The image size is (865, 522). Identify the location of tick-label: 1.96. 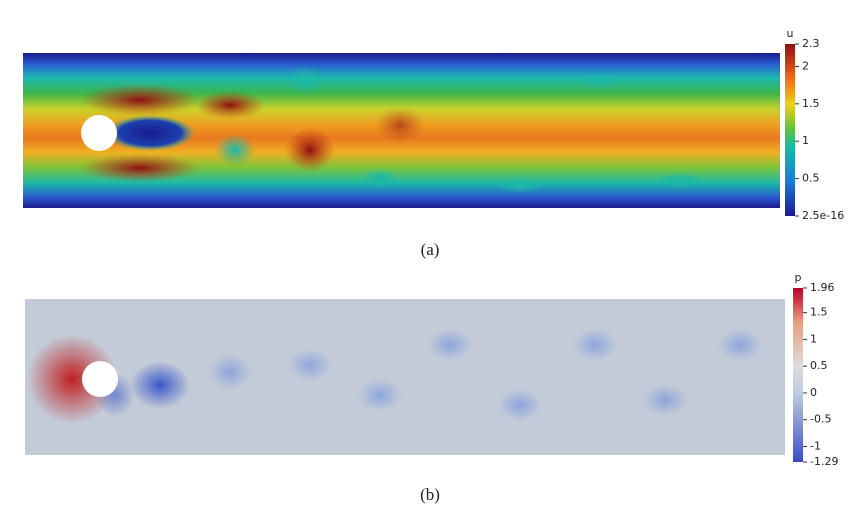
(822, 287).